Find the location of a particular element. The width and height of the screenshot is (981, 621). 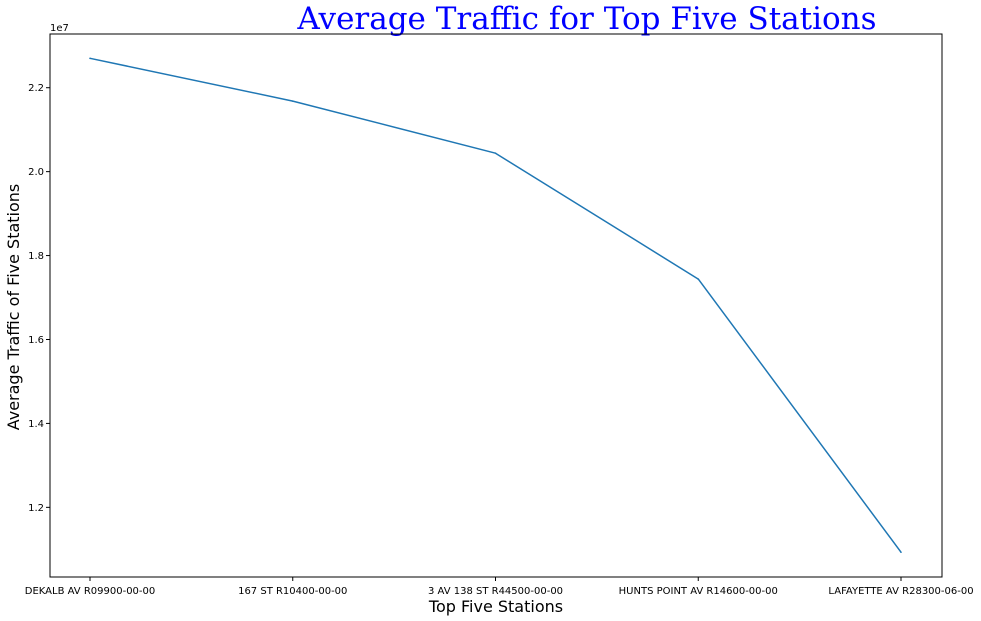

x-axis-label: Top Five Stations is located at coordinates (495, 606).